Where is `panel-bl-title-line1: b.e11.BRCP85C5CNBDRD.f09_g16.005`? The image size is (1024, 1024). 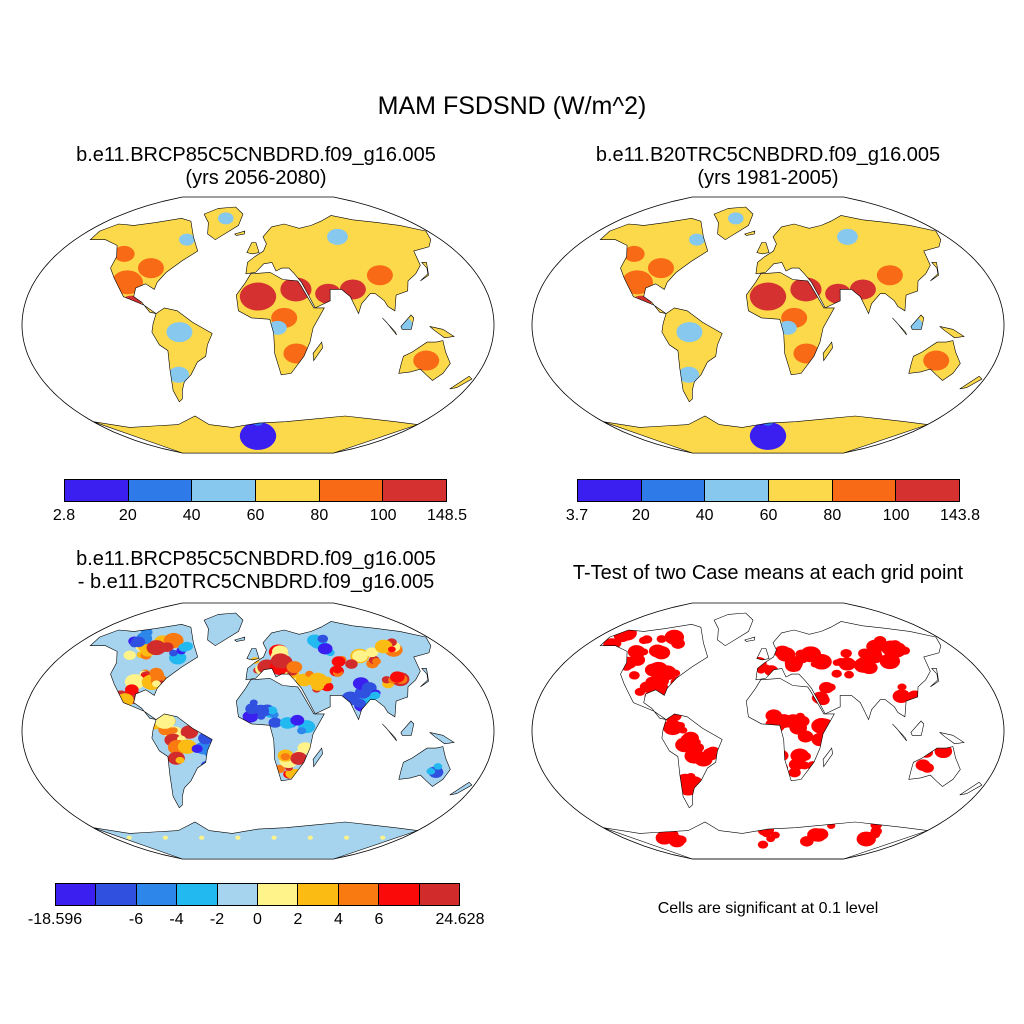
panel-bl-title-line1: b.e11.BRCP85C5CNBDRD.f09_g16.005 is located at coordinates (256, 559).